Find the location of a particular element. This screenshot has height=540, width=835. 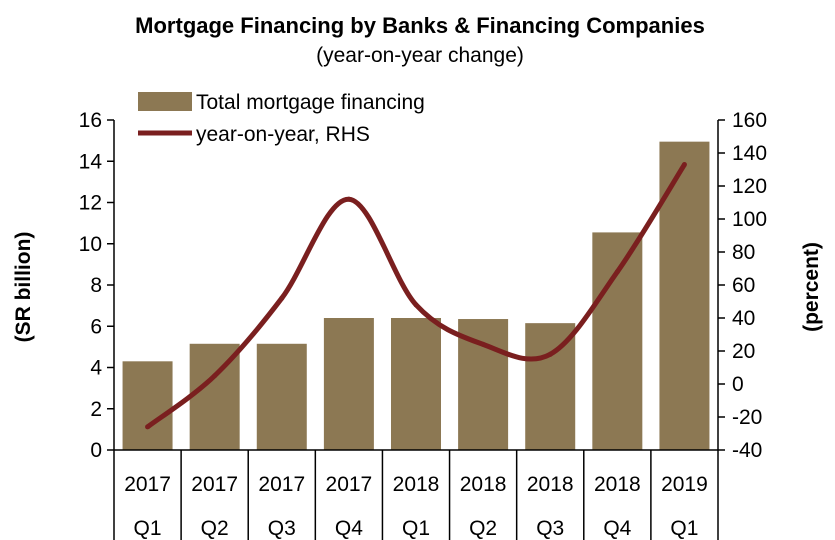

category-year-8: 2019 is located at coordinates (684, 484).